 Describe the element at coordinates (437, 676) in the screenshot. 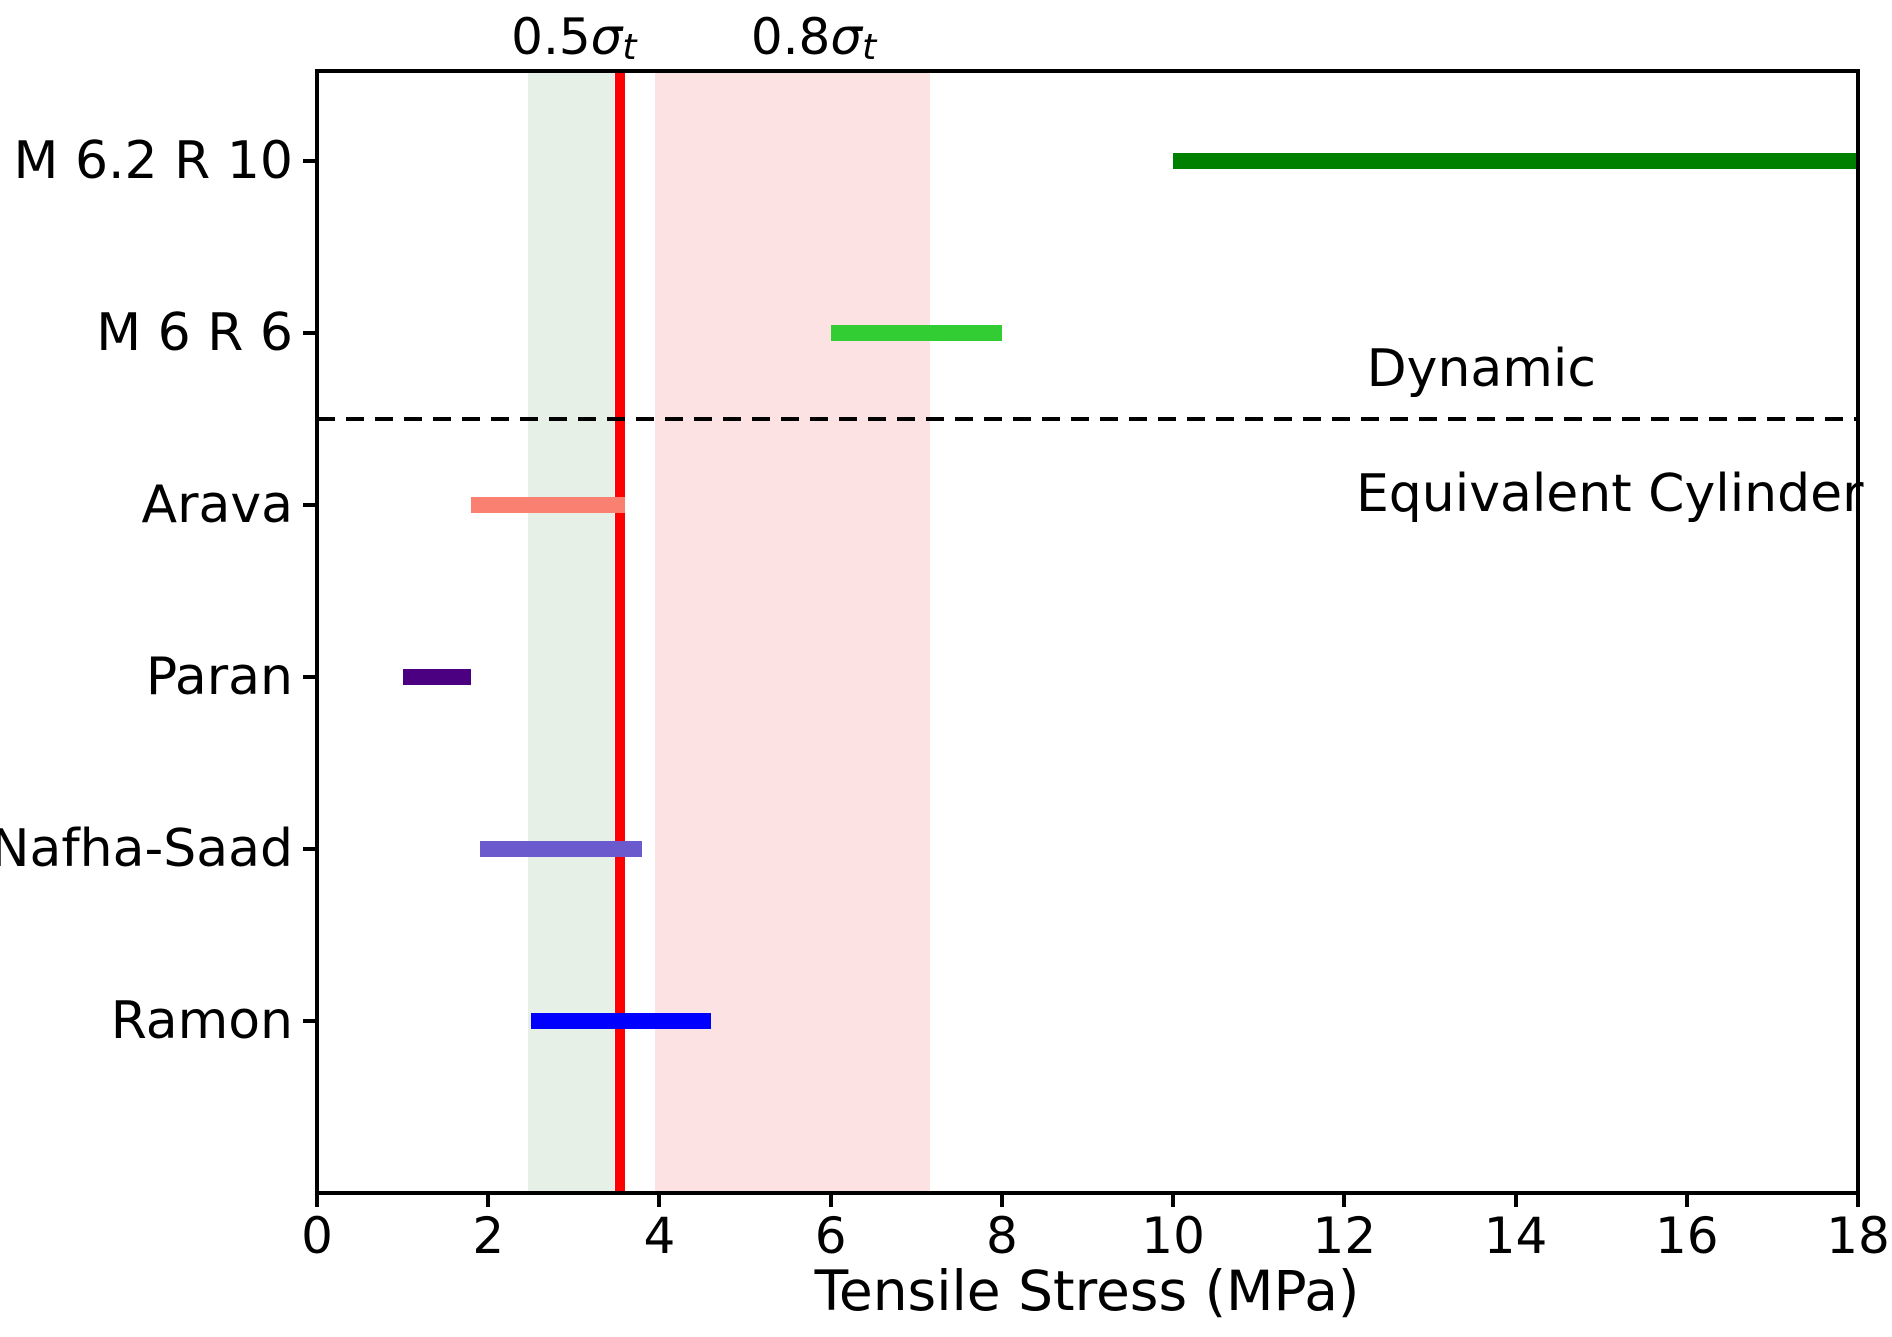

I see `bar-paran` at that location.